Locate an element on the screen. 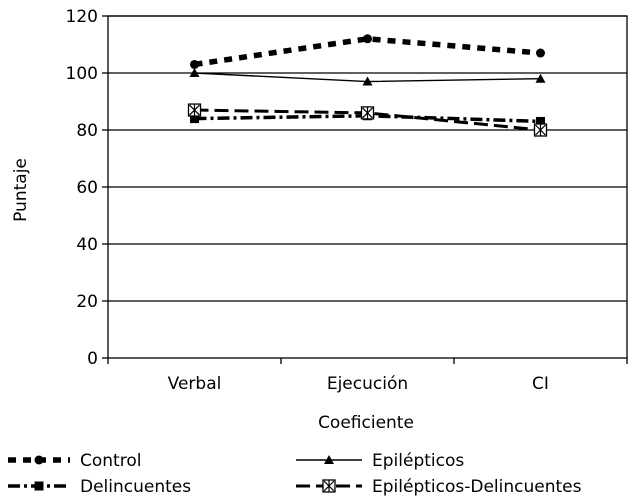 The height and width of the screenshot is (504, 633). legend-item: Epilépticos-Delincuentes is located at coordinates (439, 487).